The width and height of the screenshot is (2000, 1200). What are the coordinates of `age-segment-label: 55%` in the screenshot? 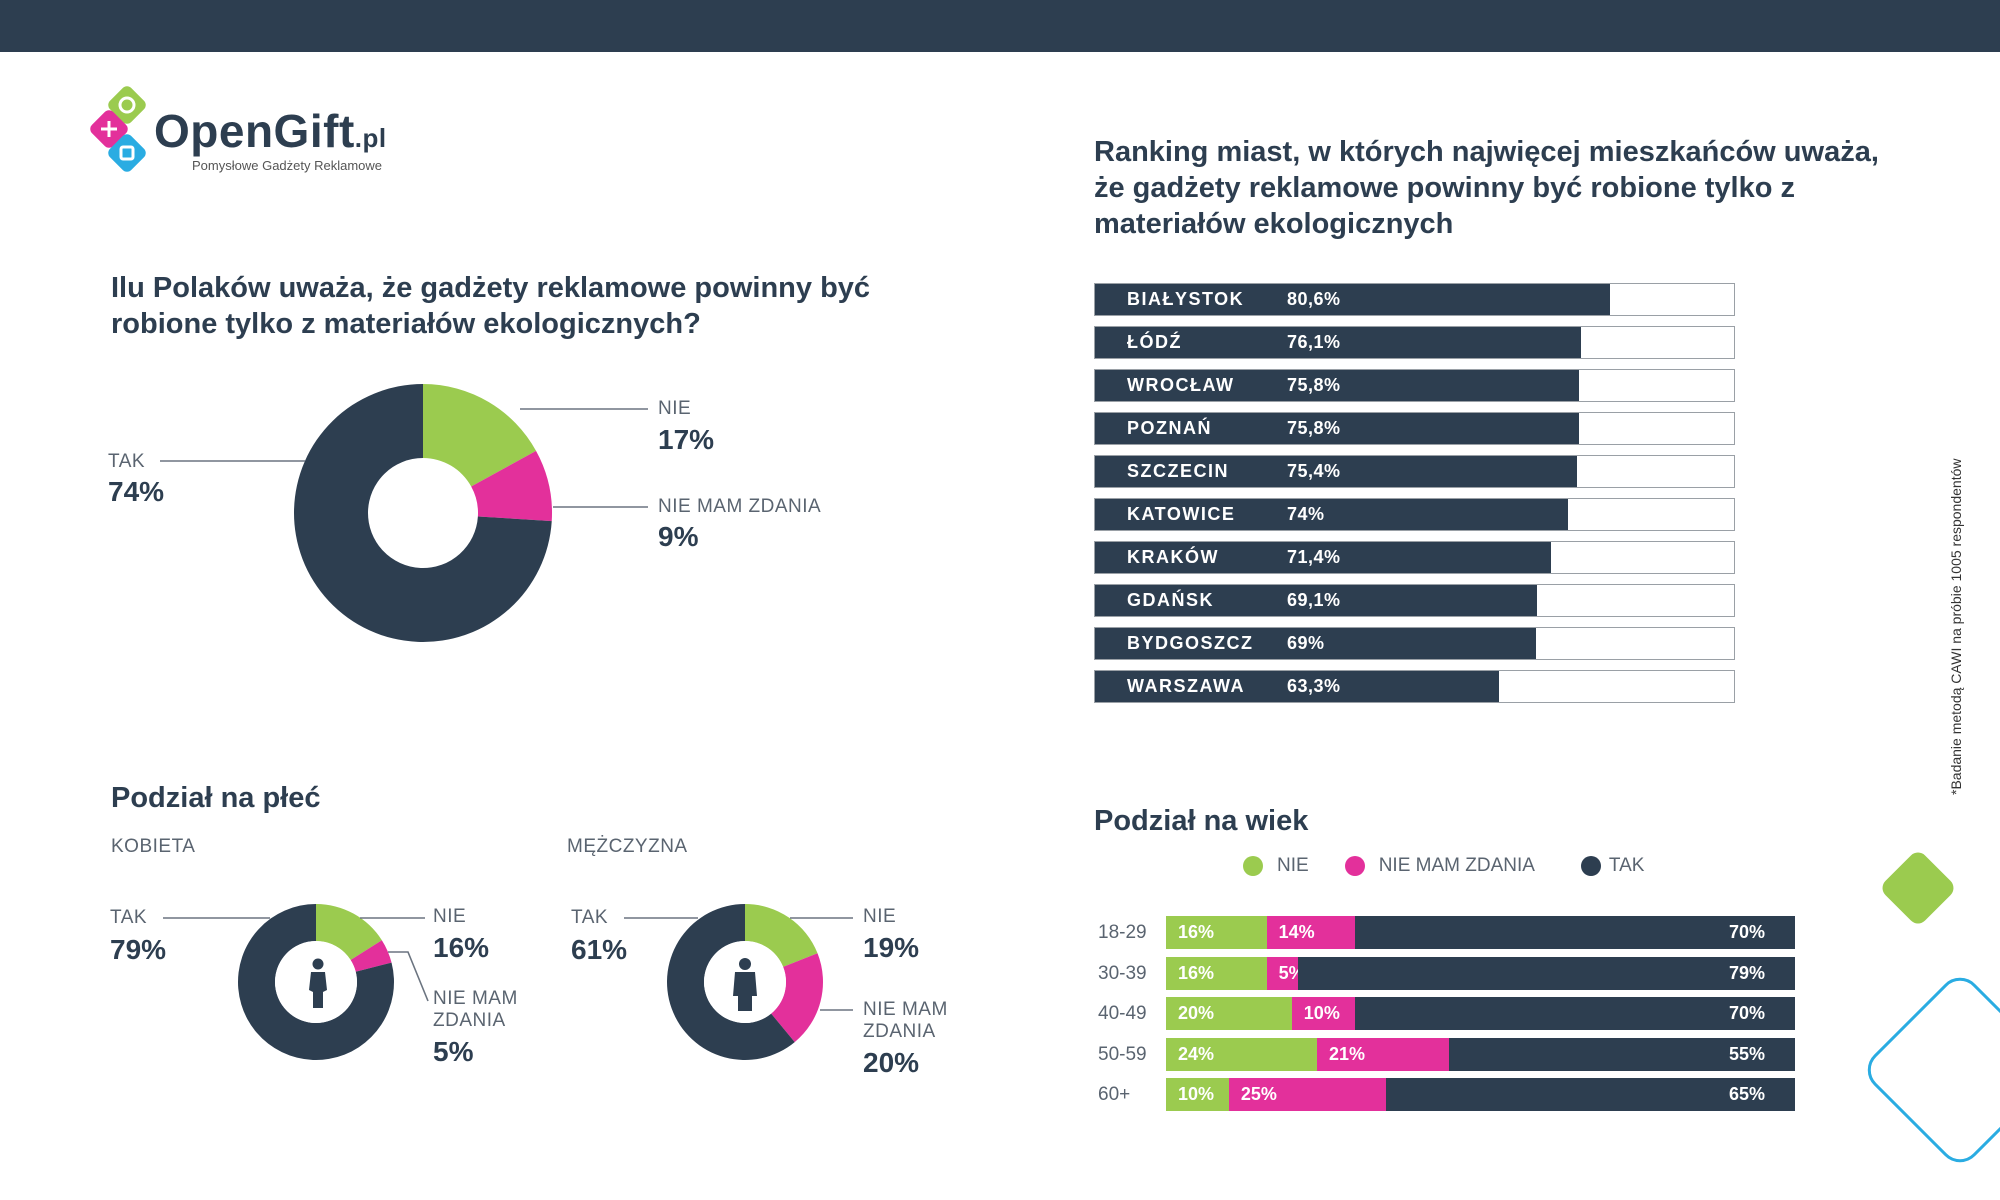 It's located at (1746, 1053).